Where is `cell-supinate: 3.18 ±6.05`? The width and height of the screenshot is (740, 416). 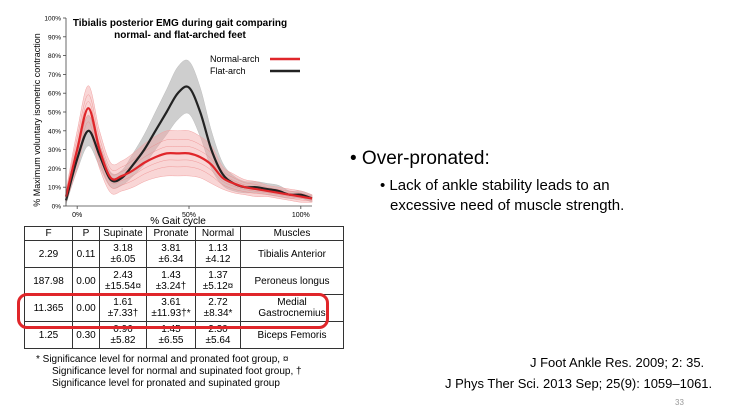
cell-supinate: 3.18 ±6.05 is located at coordinates (123, 254).